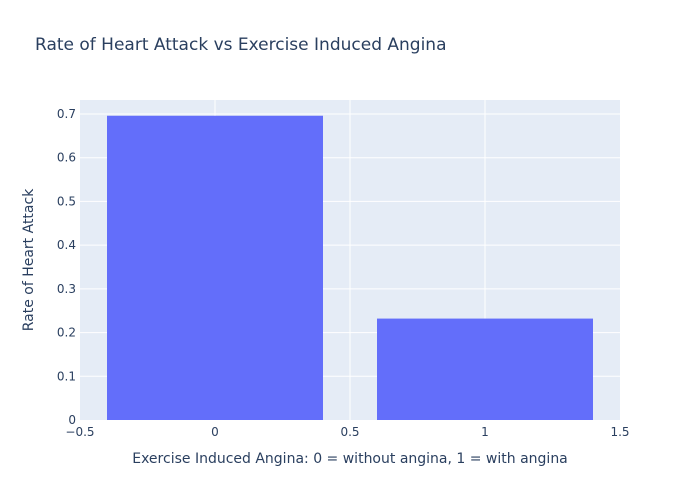 The image size is (700, 500). I want to click on x-tick-label: 0.5, so click(349, 432).